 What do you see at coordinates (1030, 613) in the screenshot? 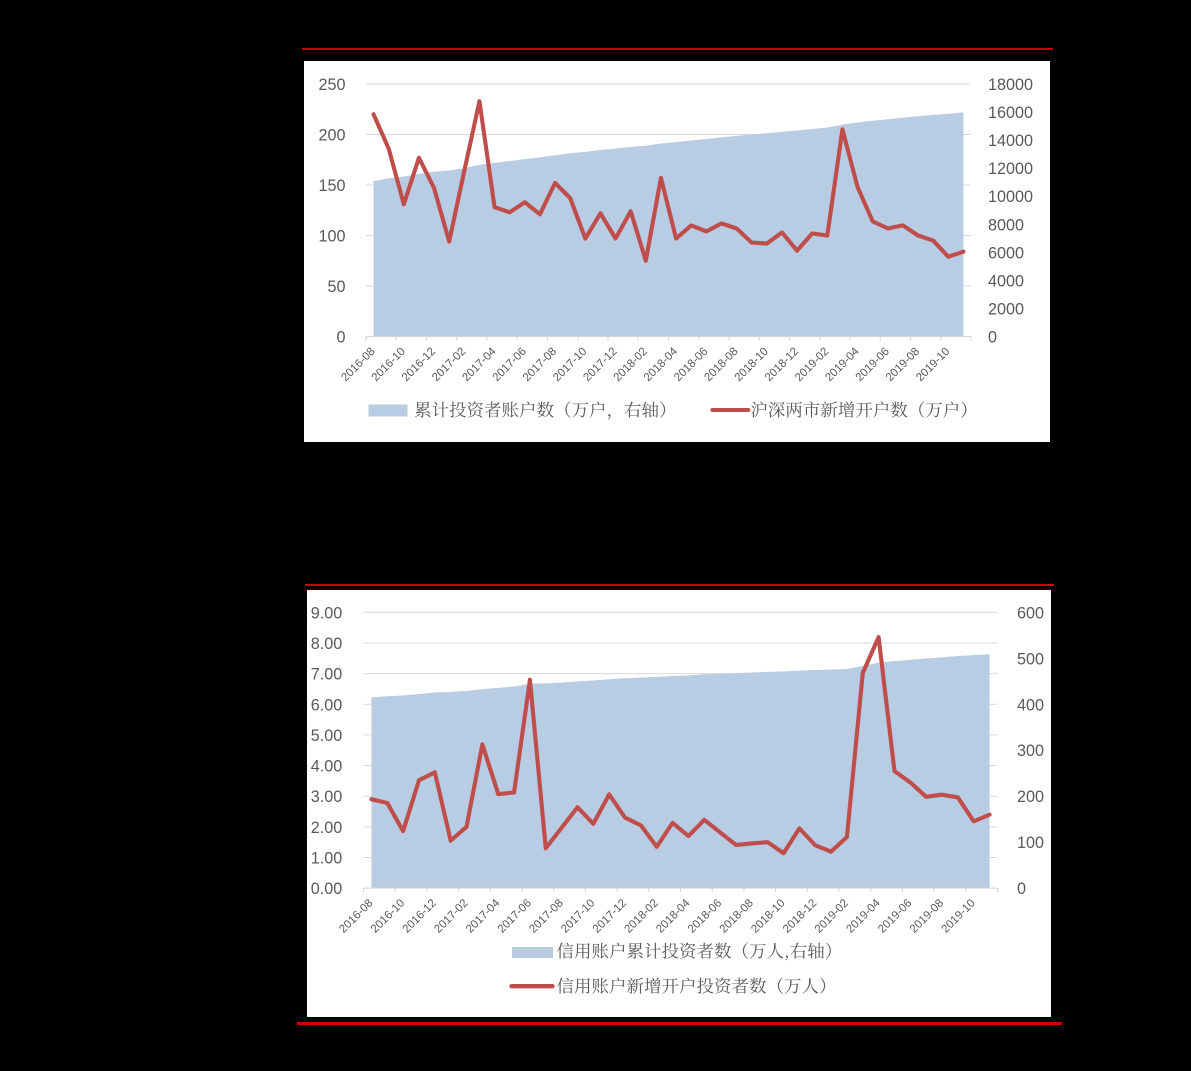
I see `svg-text: 600` at bounding box center [1030, 613].